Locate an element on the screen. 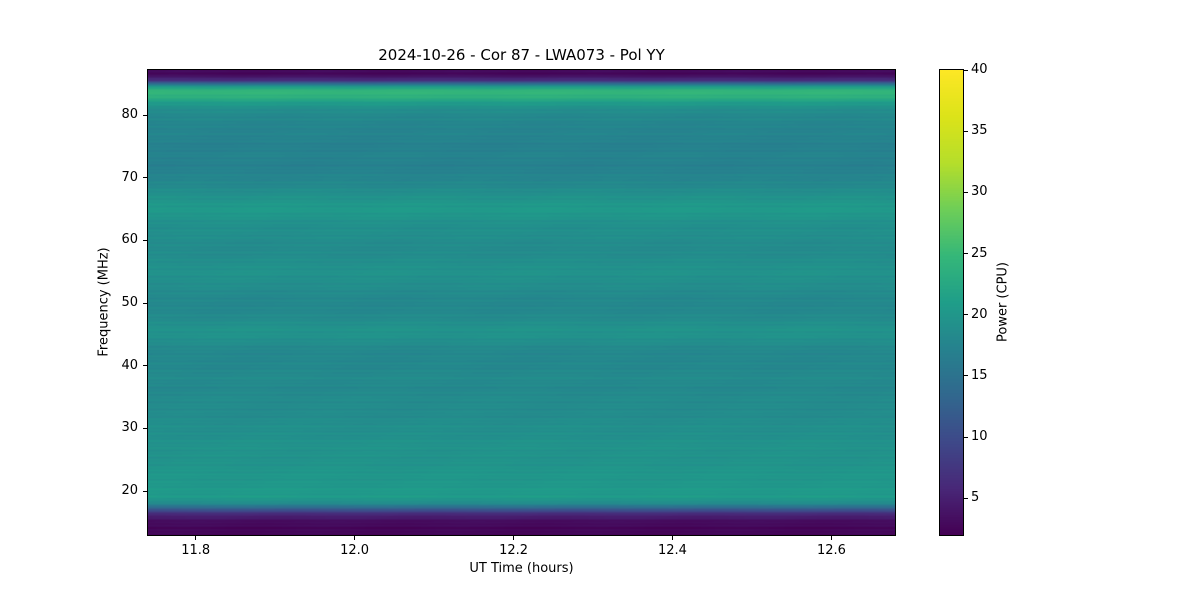 The width and height of the screenshot is (1200, 600). x-tick-label: 11.8 is located at coordinates (196, 550).